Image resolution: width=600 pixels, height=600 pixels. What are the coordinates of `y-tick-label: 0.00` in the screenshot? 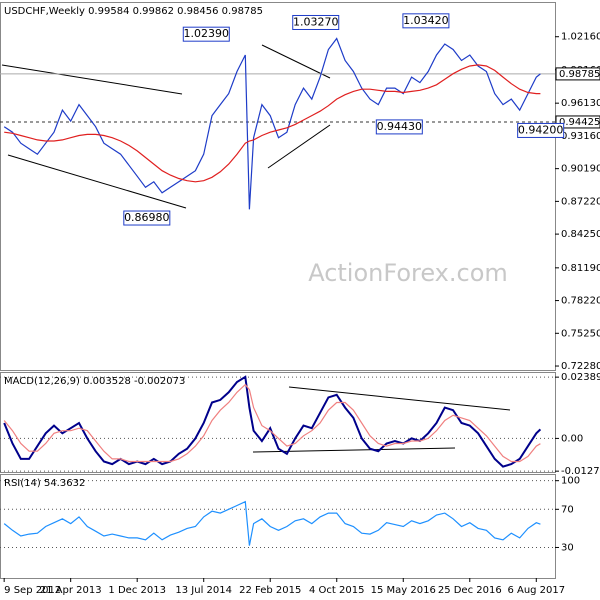 It's located at (572, 438).